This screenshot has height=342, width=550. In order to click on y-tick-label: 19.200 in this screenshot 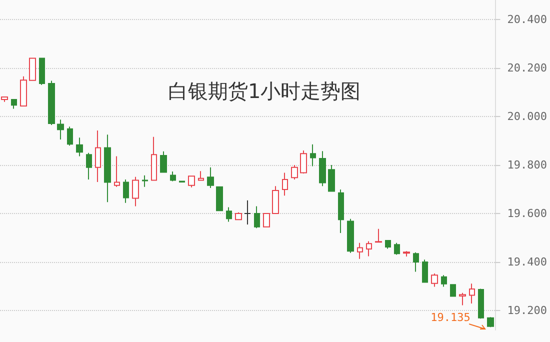, I will do `click(527, 311)`.